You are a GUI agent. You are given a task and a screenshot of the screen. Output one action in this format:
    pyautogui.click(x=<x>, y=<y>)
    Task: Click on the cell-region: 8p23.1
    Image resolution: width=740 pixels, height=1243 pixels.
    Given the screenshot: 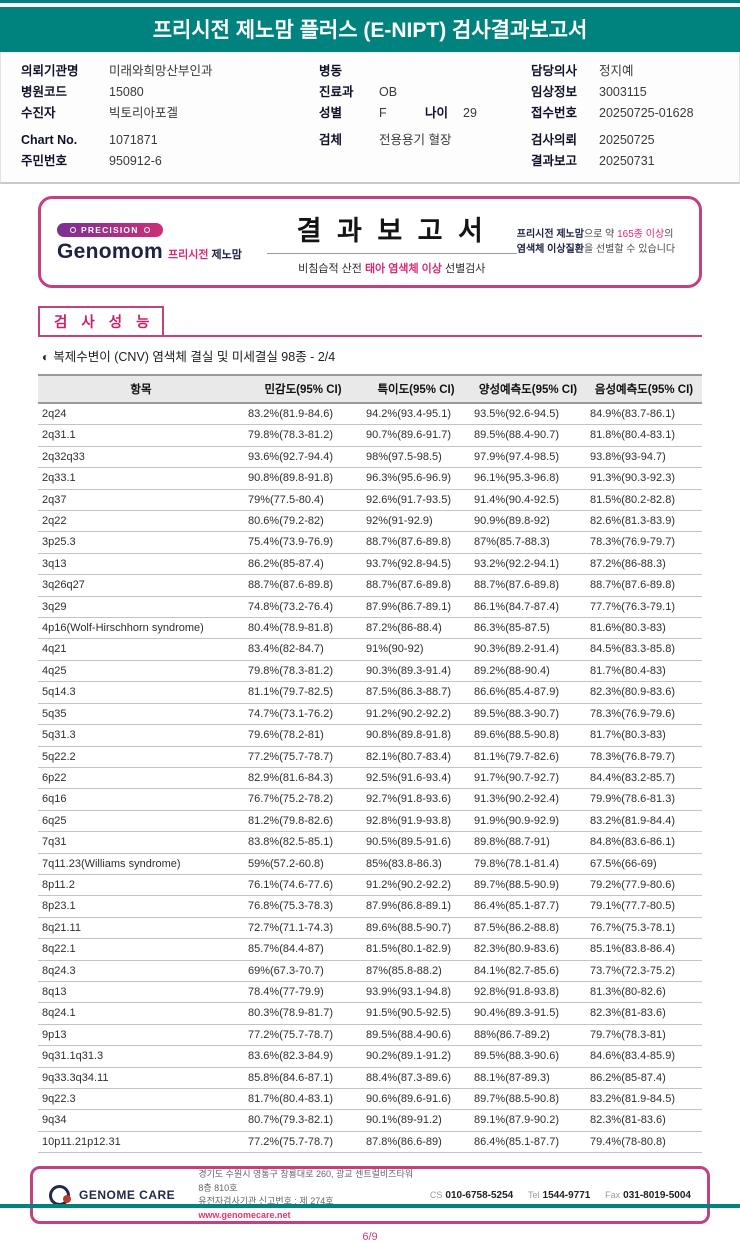 What is the action you would take?
    pyautogui.click(x=141, y=906)
    